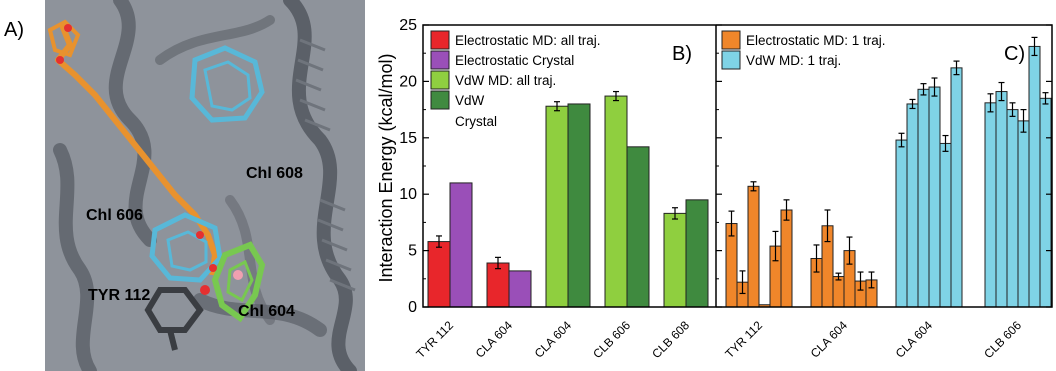  What do you see at coordinates (114, 215) in the screenshot?
I see `chl-606-label: Chl 606` at bounding box center [114, 215].